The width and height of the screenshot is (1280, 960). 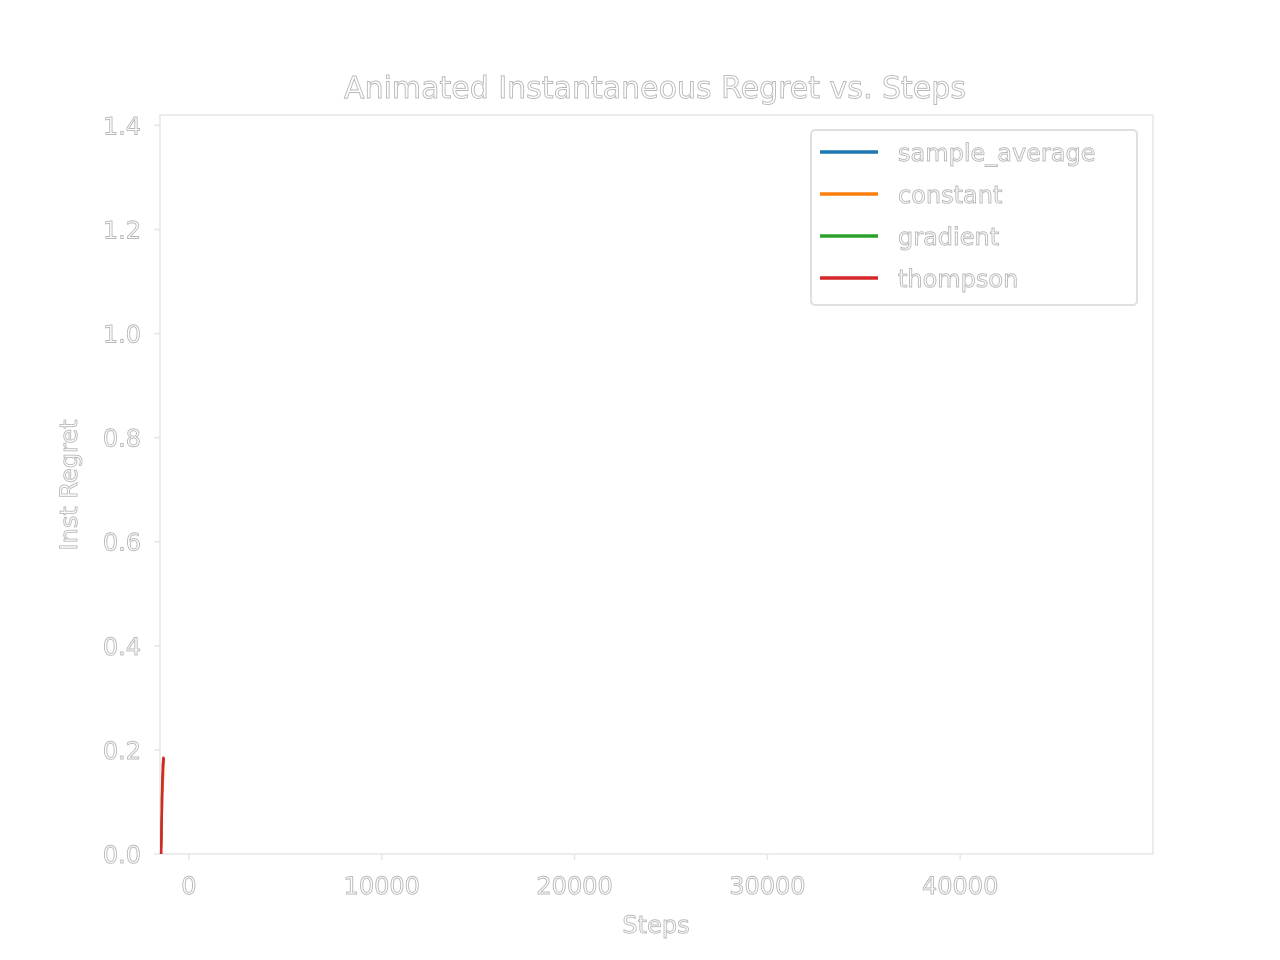 I want to click on legend: sample_average constant gradient thompson, so click(x=974, y=217).